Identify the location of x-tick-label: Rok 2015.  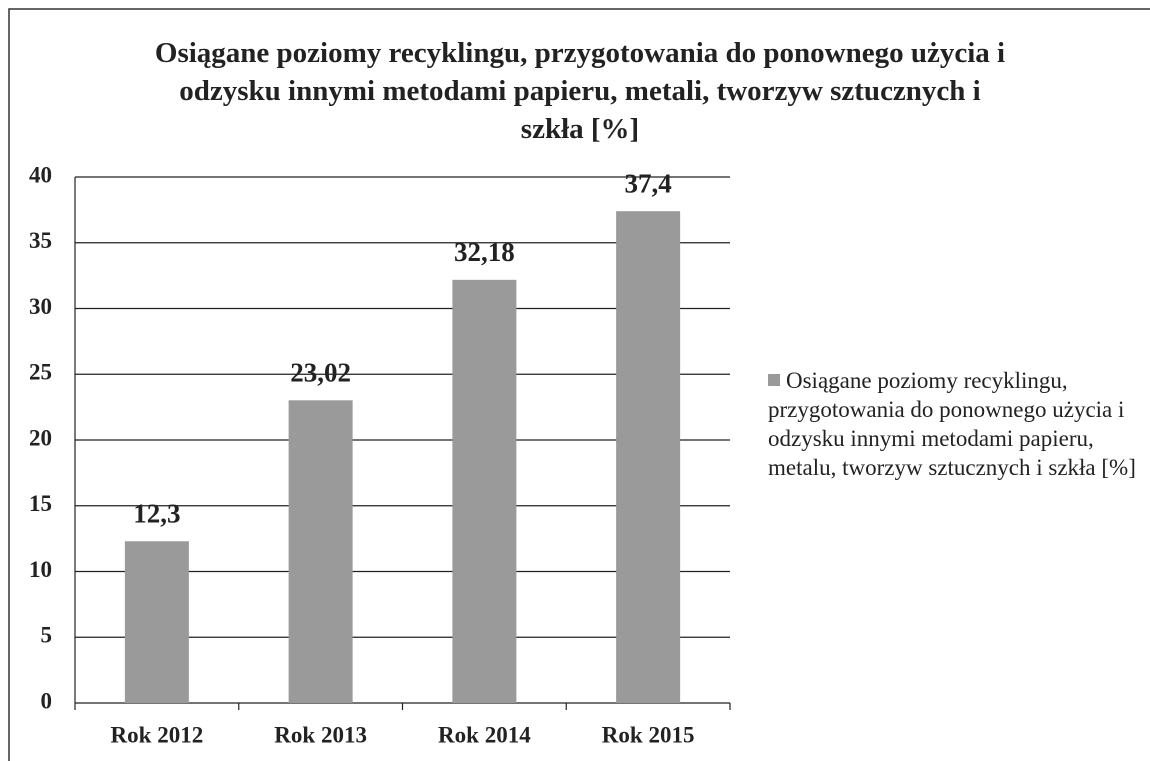
(648, 734).